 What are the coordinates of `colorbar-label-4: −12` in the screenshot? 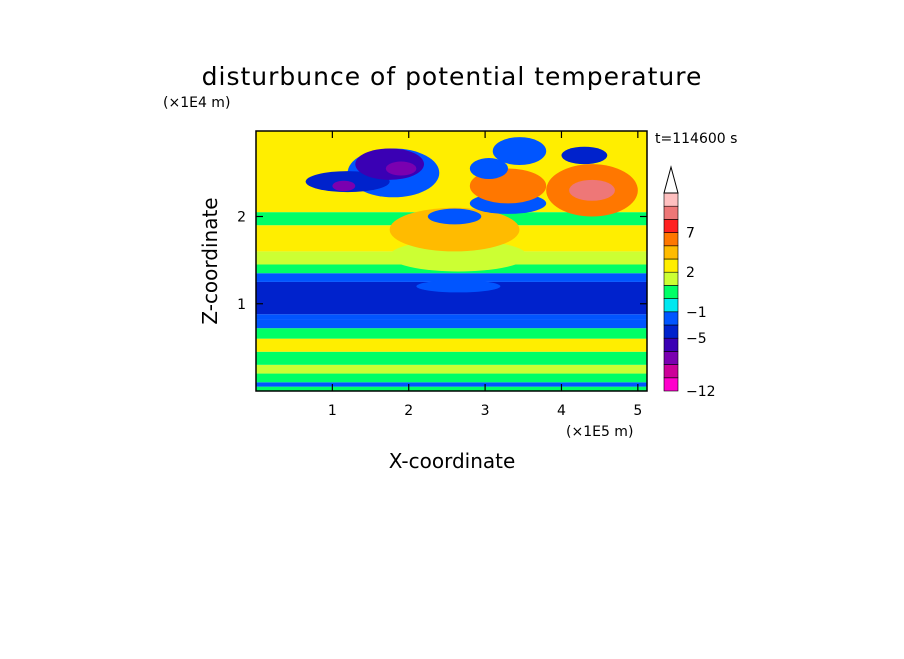 It's located at (701, 392).